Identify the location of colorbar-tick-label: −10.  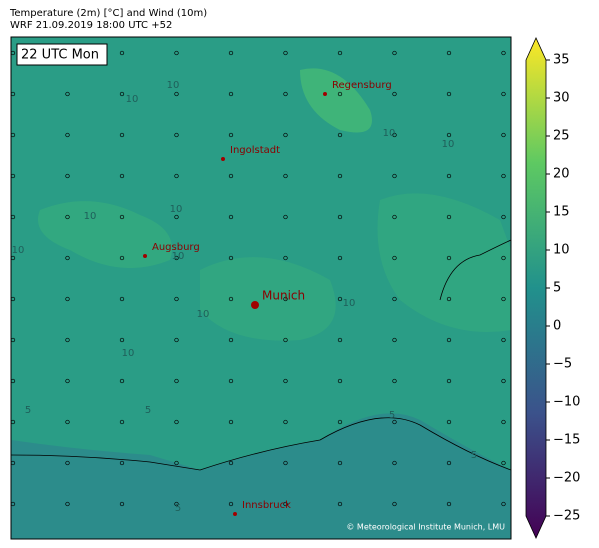
(566, 402).